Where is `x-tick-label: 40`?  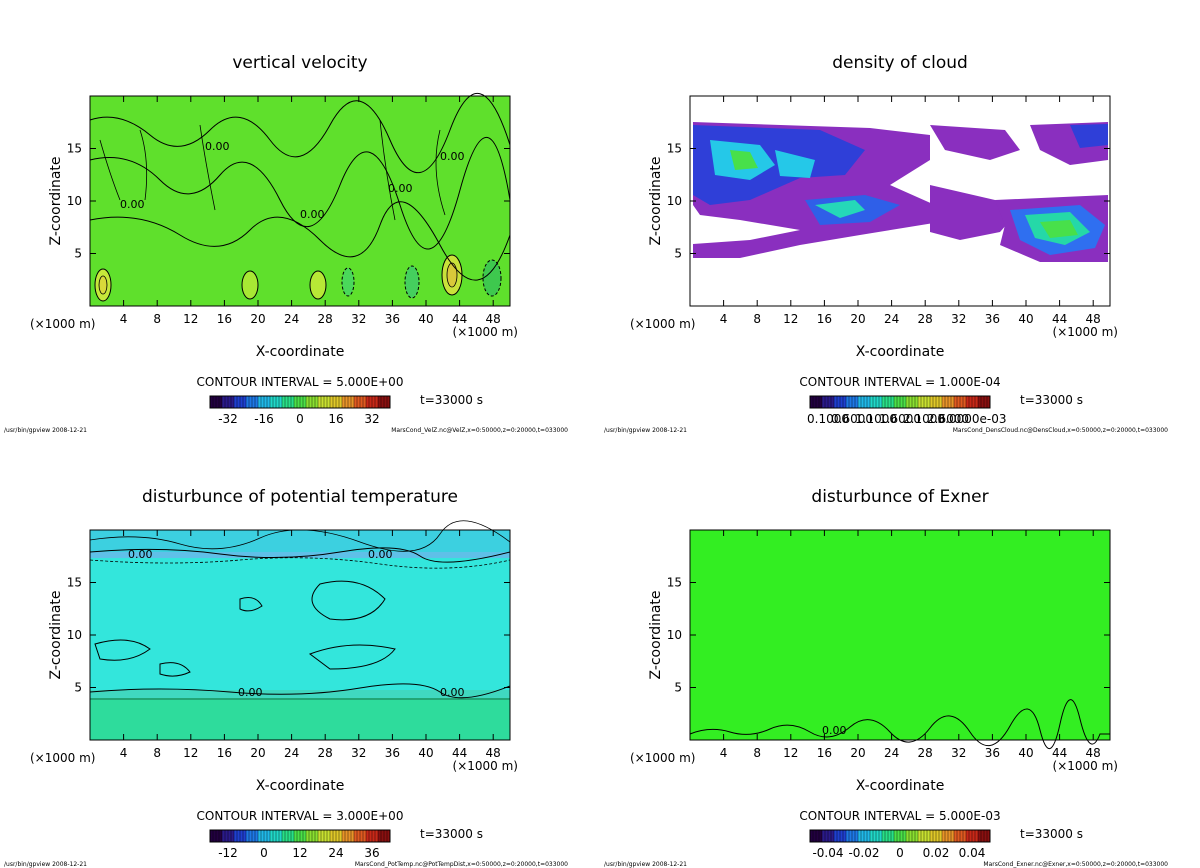
x-tick-label: 40 is located at coordinates (1025, 753).